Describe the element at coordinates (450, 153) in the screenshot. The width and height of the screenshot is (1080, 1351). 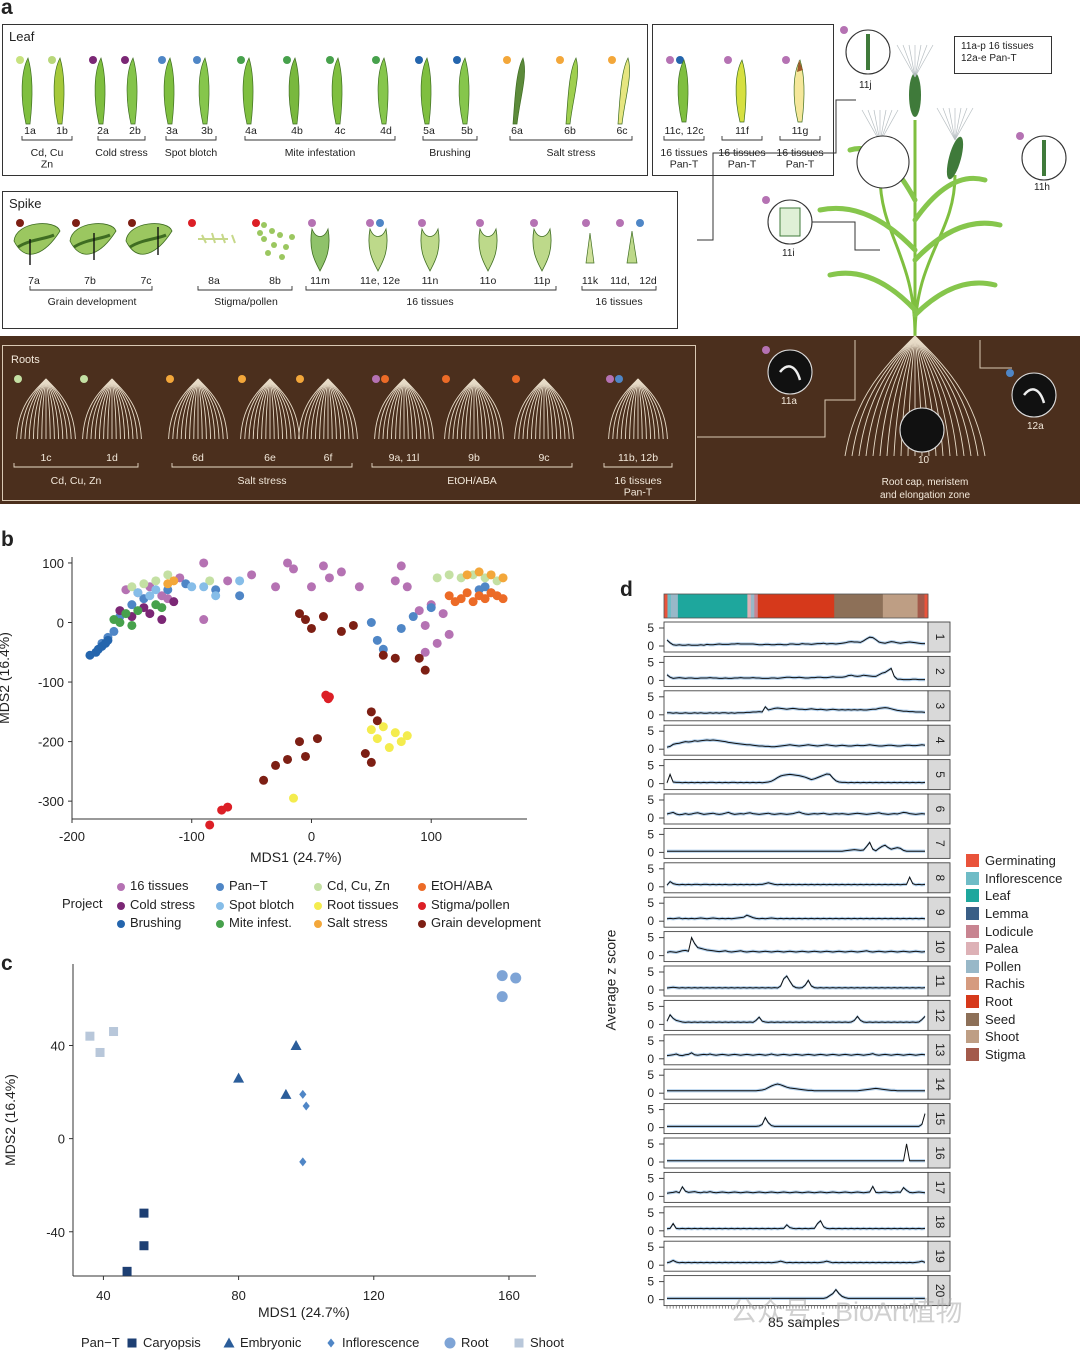
I see `leaf-group-label: Brushing` at that location.